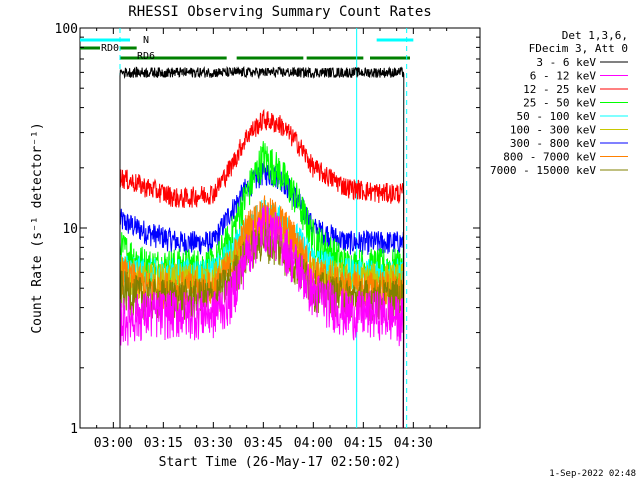 The width and height of the screenshot is (640, 480). I want to click on legend-entry-8: 7000 - 15000 keV, so click(543, 170).